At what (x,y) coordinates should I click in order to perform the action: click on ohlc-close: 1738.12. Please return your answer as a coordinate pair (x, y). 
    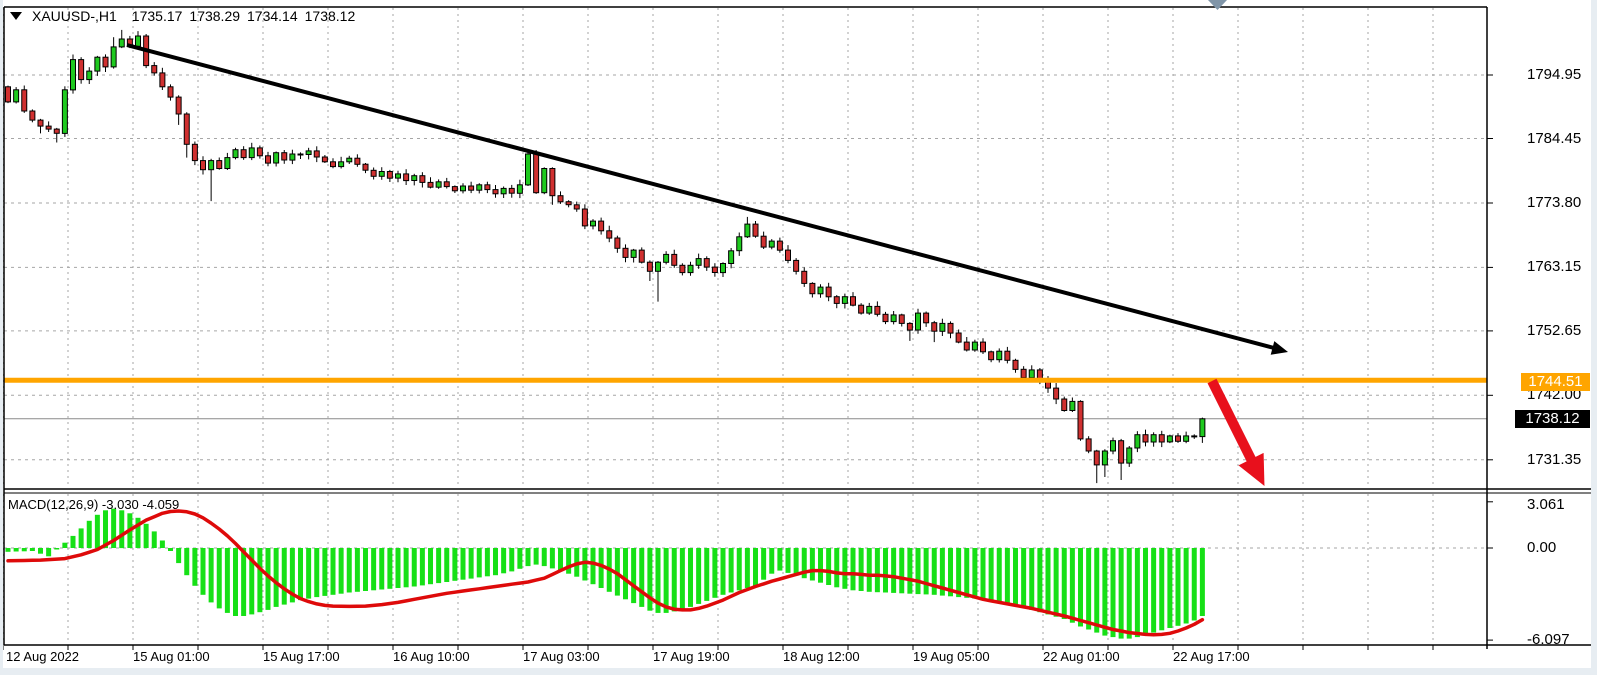
    Looking at the image, I should click on (330, 16).